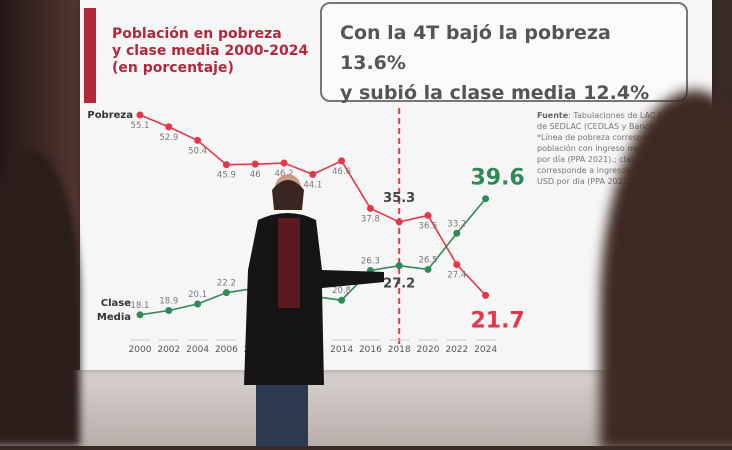 The height and width of the screenshot is (450, 732). I want to click on presenter-person, so click(314, 310).